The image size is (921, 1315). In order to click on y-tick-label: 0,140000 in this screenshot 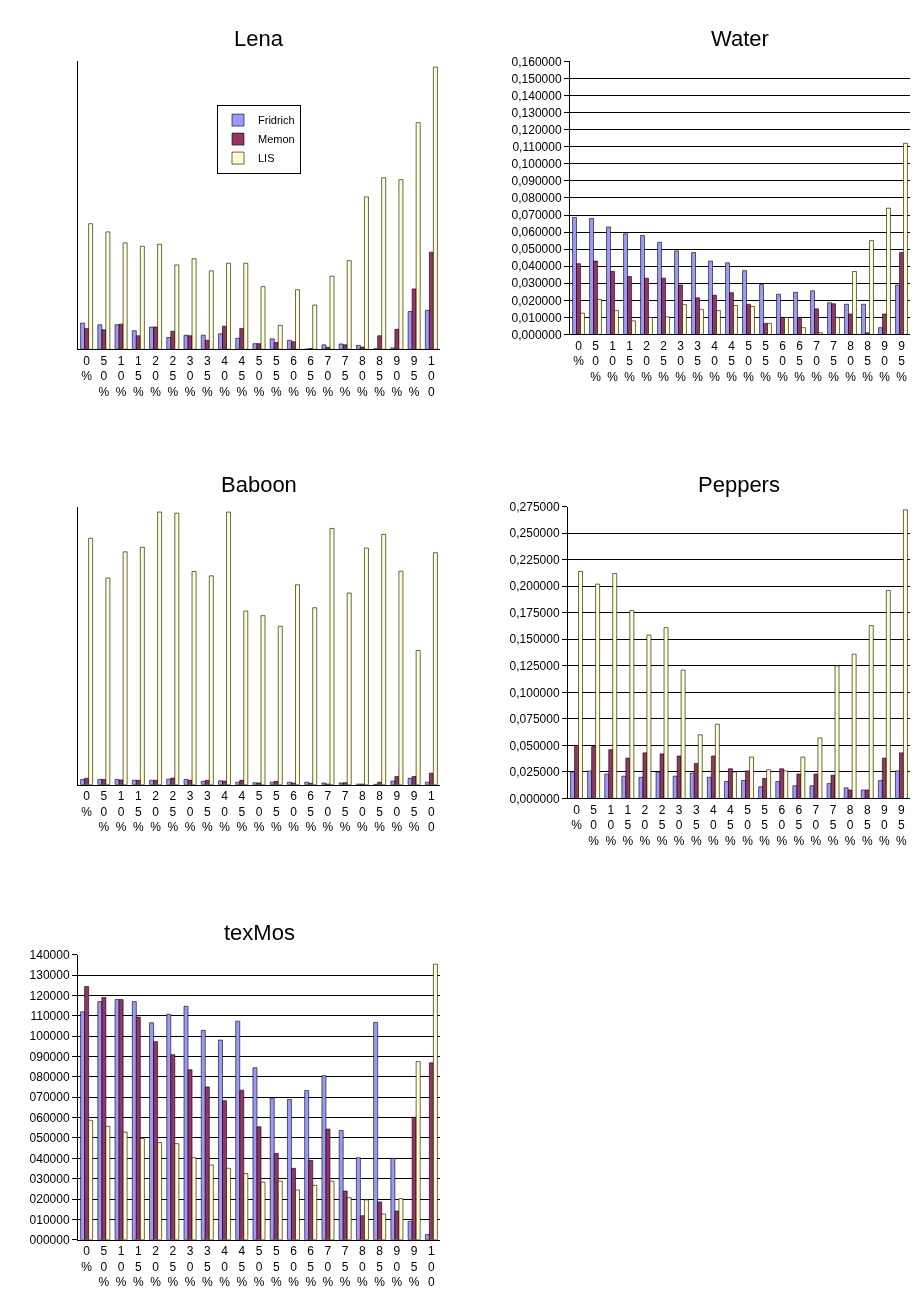, I will do `click(536, 95)`.